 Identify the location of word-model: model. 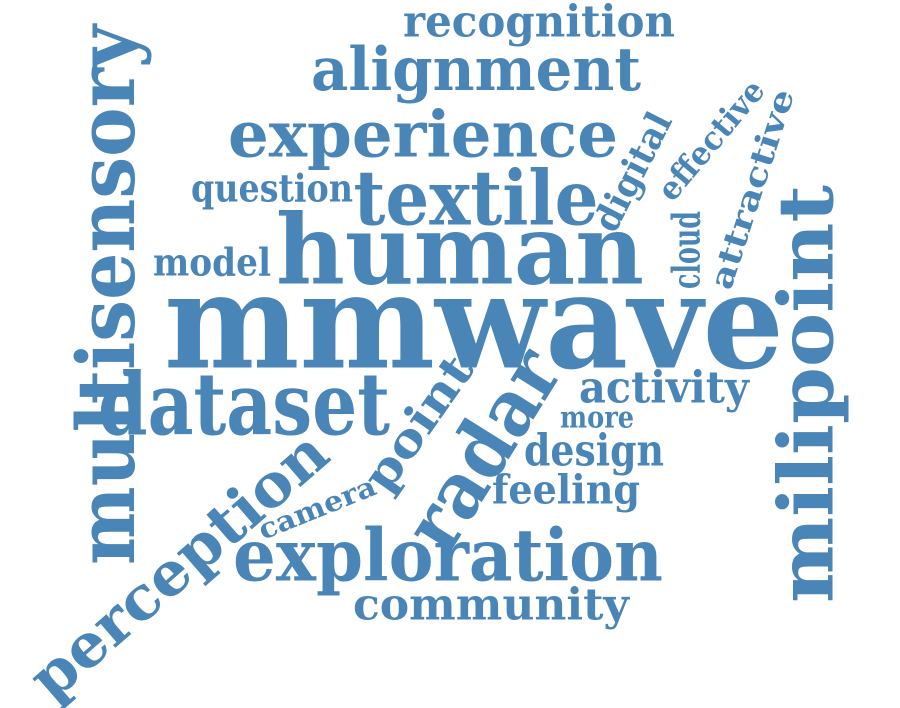
(212, 262).